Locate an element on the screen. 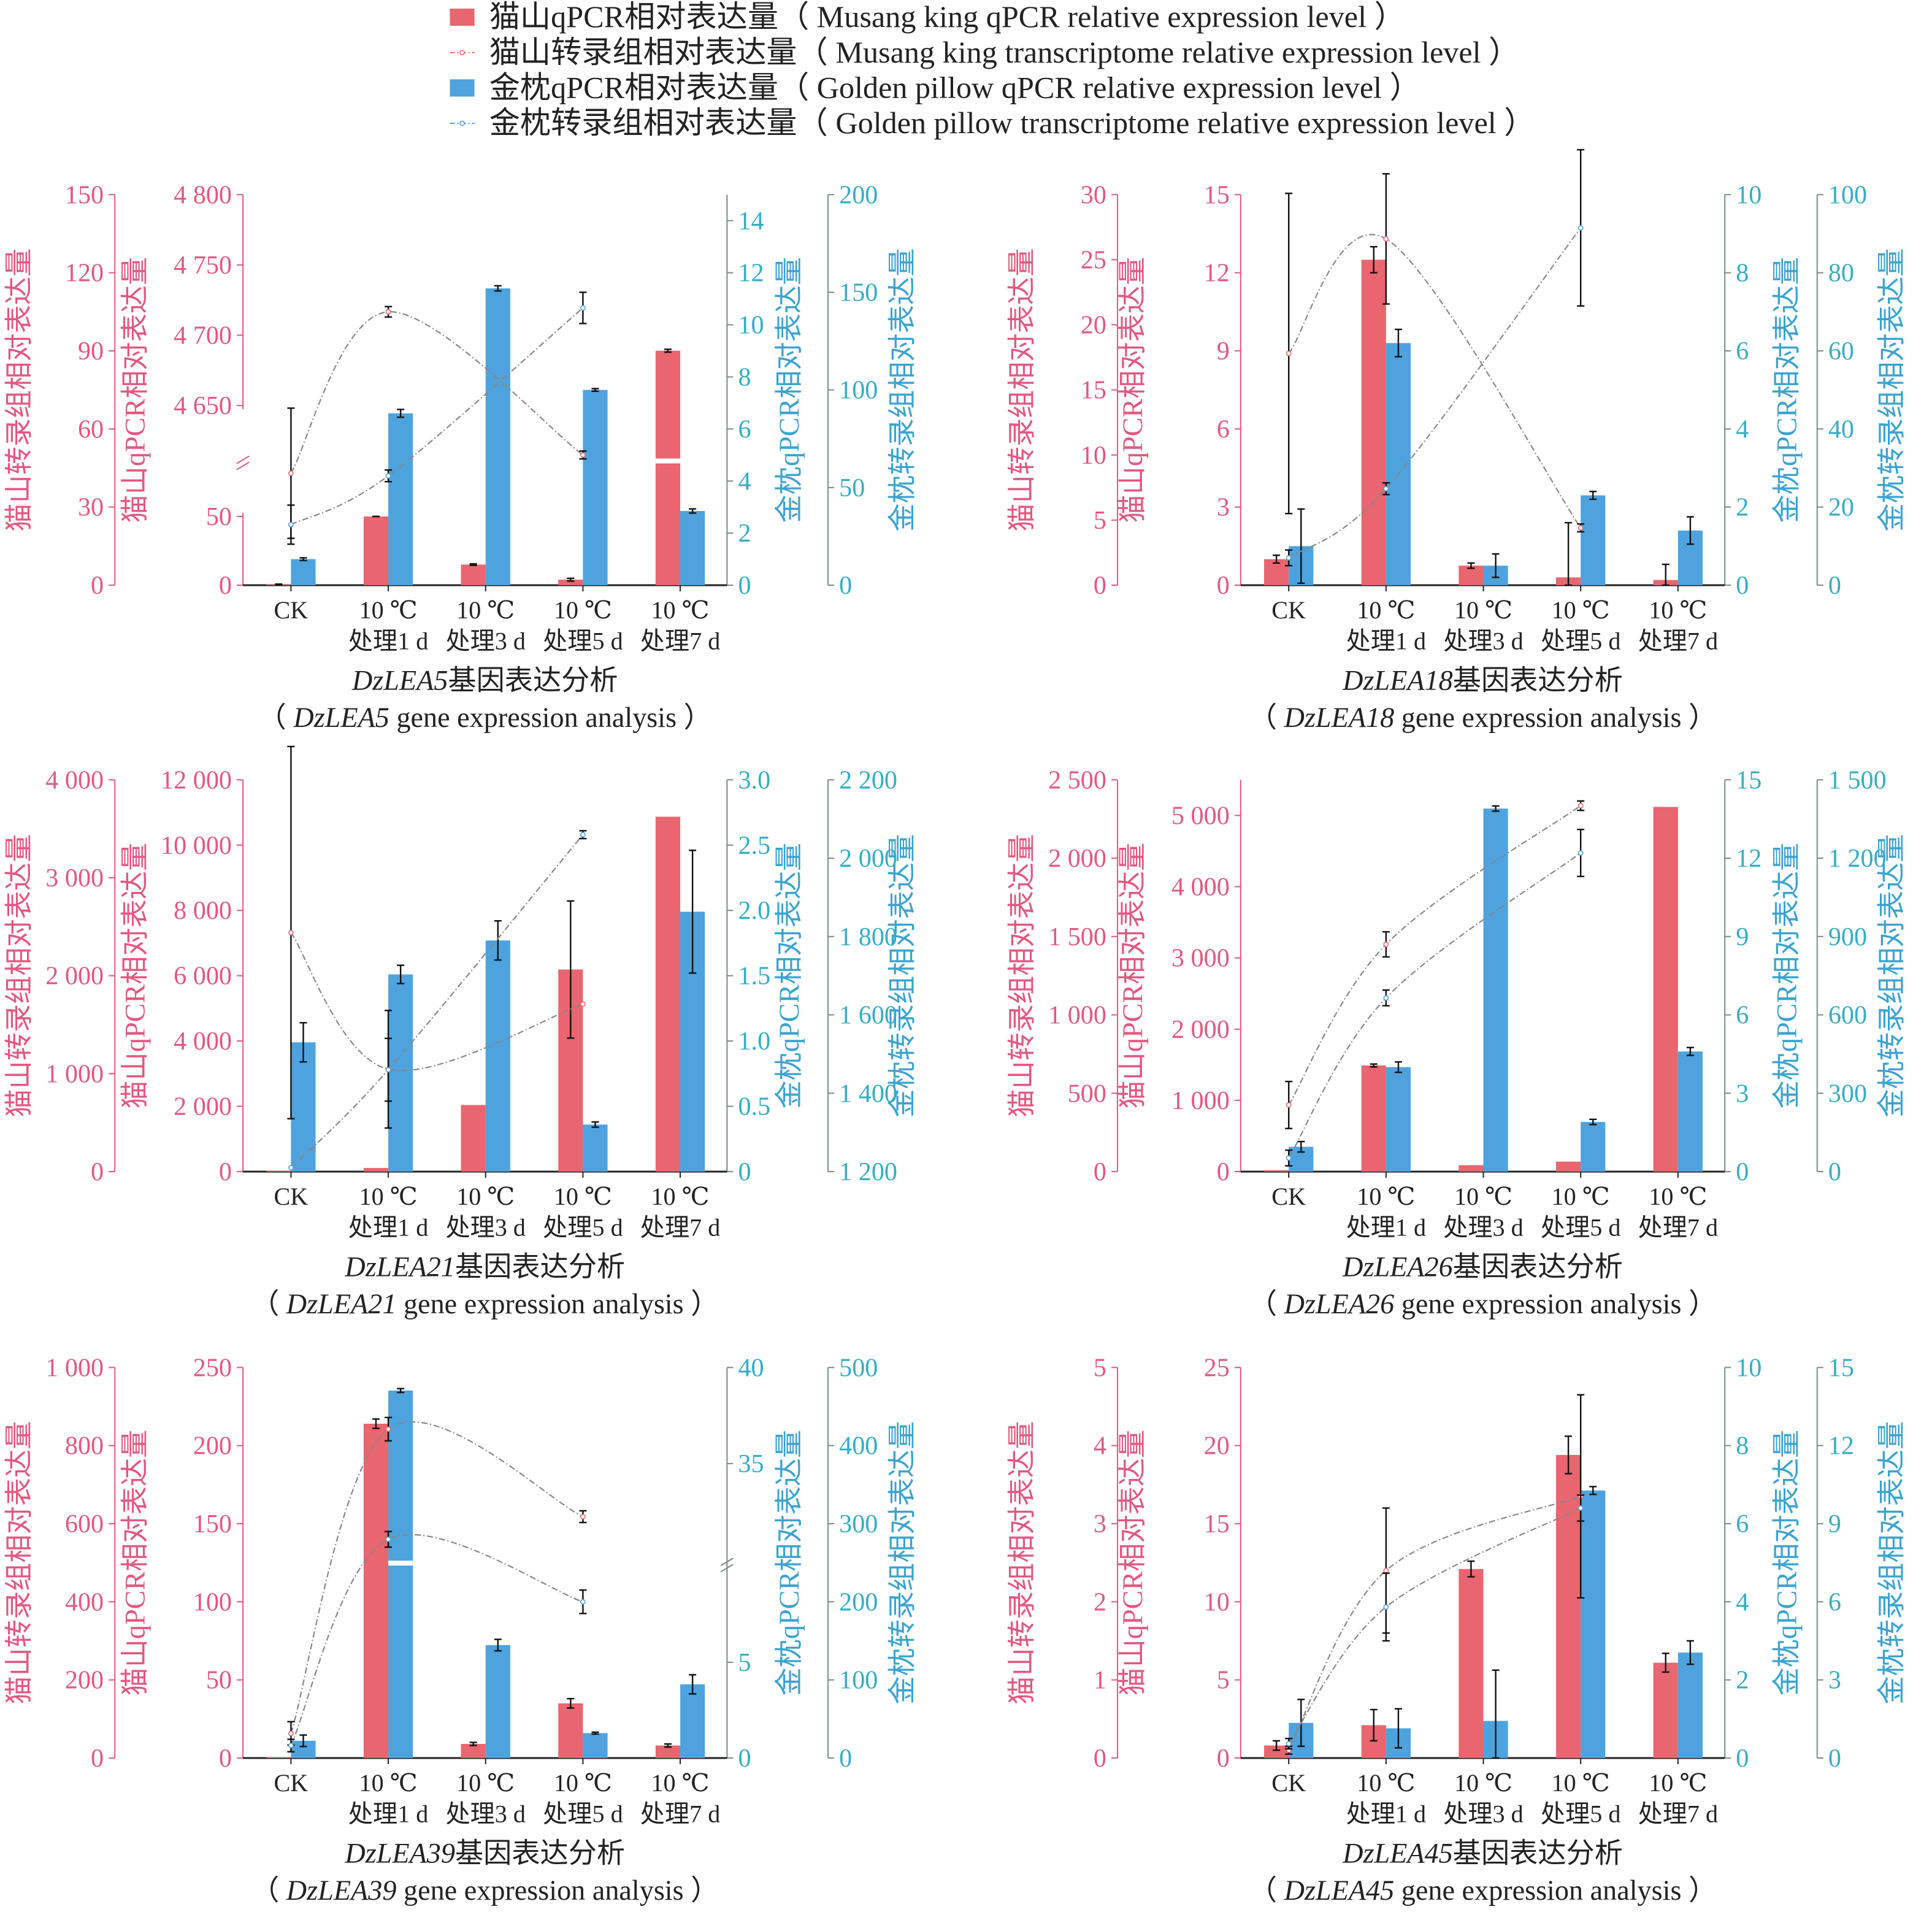  axis-gp-trans: 0 300 600 900 1 200 1 500 金枕转录组相对表达量 is located at coordinates (1861, 976).